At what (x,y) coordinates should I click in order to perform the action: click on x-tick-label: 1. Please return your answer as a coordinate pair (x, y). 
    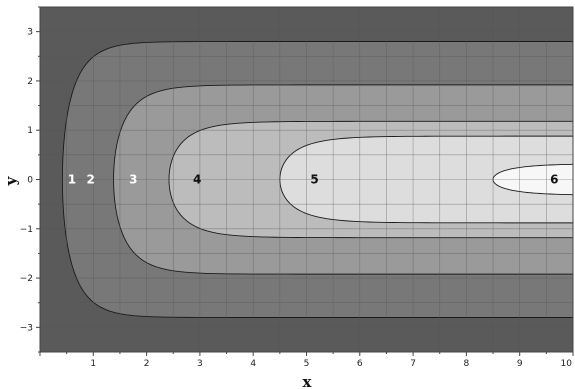
    Looking at the image, I should click on (93, 364).